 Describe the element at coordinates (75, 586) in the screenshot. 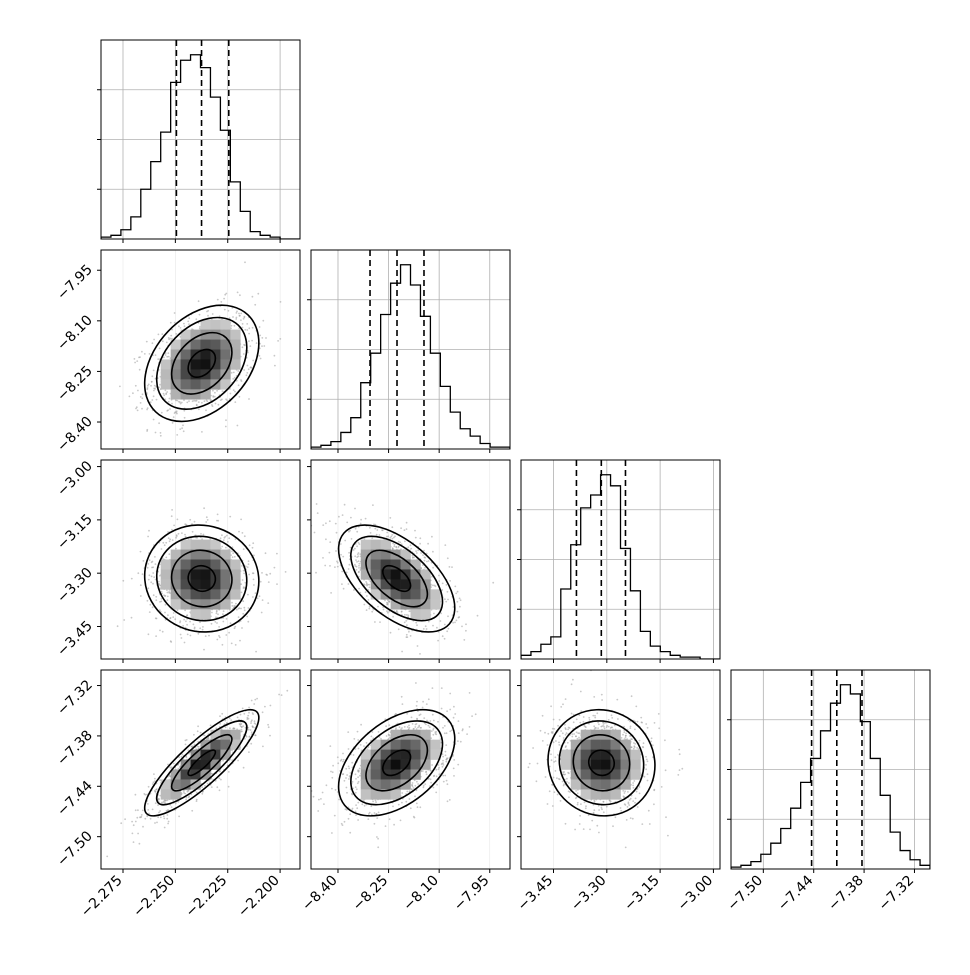

I see `y-tick-label: −3.30` at that location.